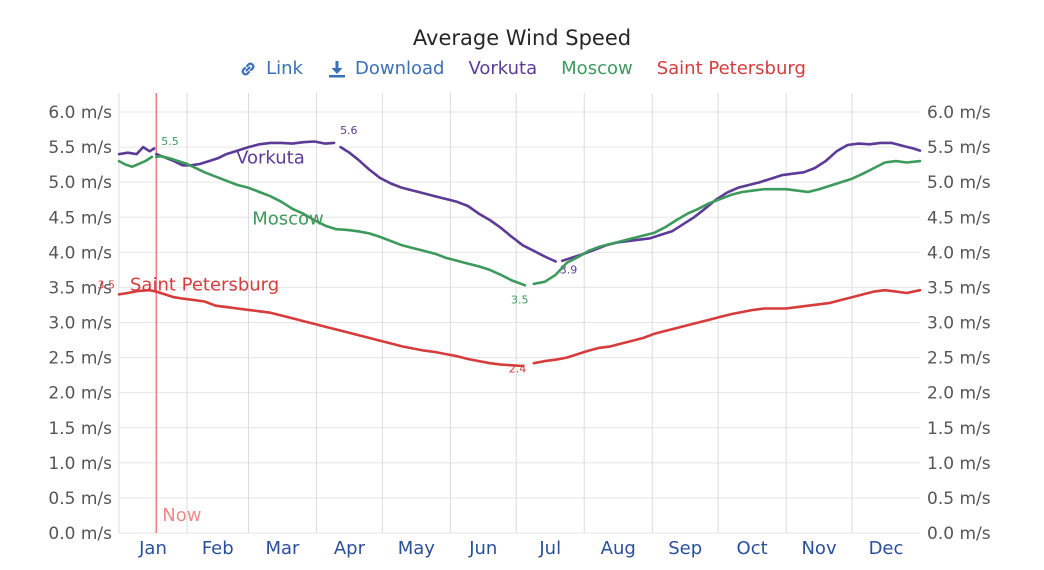  What do you see at coordinates (80, 394) in the screenshot?
I see `y-tick-label-left: 2.0 m/s` at bounding box center [80, 394].